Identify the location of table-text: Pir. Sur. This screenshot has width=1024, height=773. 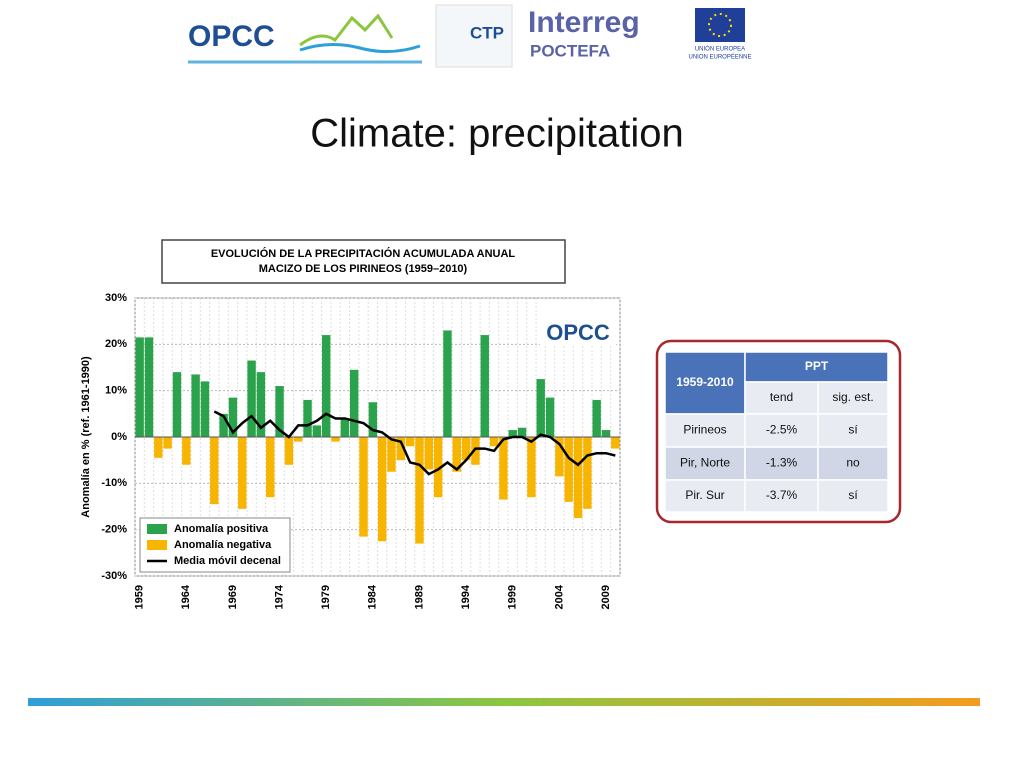
(704, 495).